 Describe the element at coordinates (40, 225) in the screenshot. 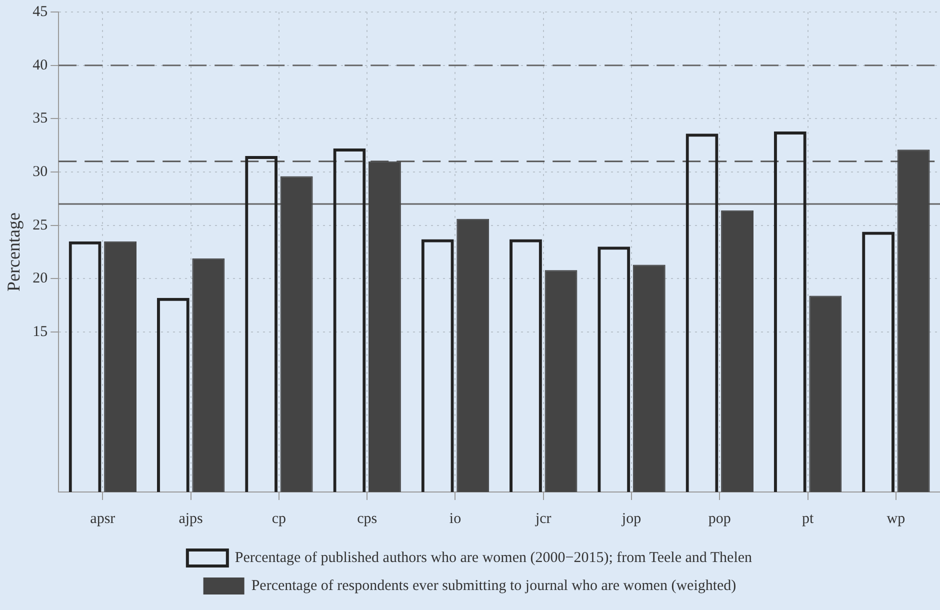

I see `y-tick-label: 25` at that location.